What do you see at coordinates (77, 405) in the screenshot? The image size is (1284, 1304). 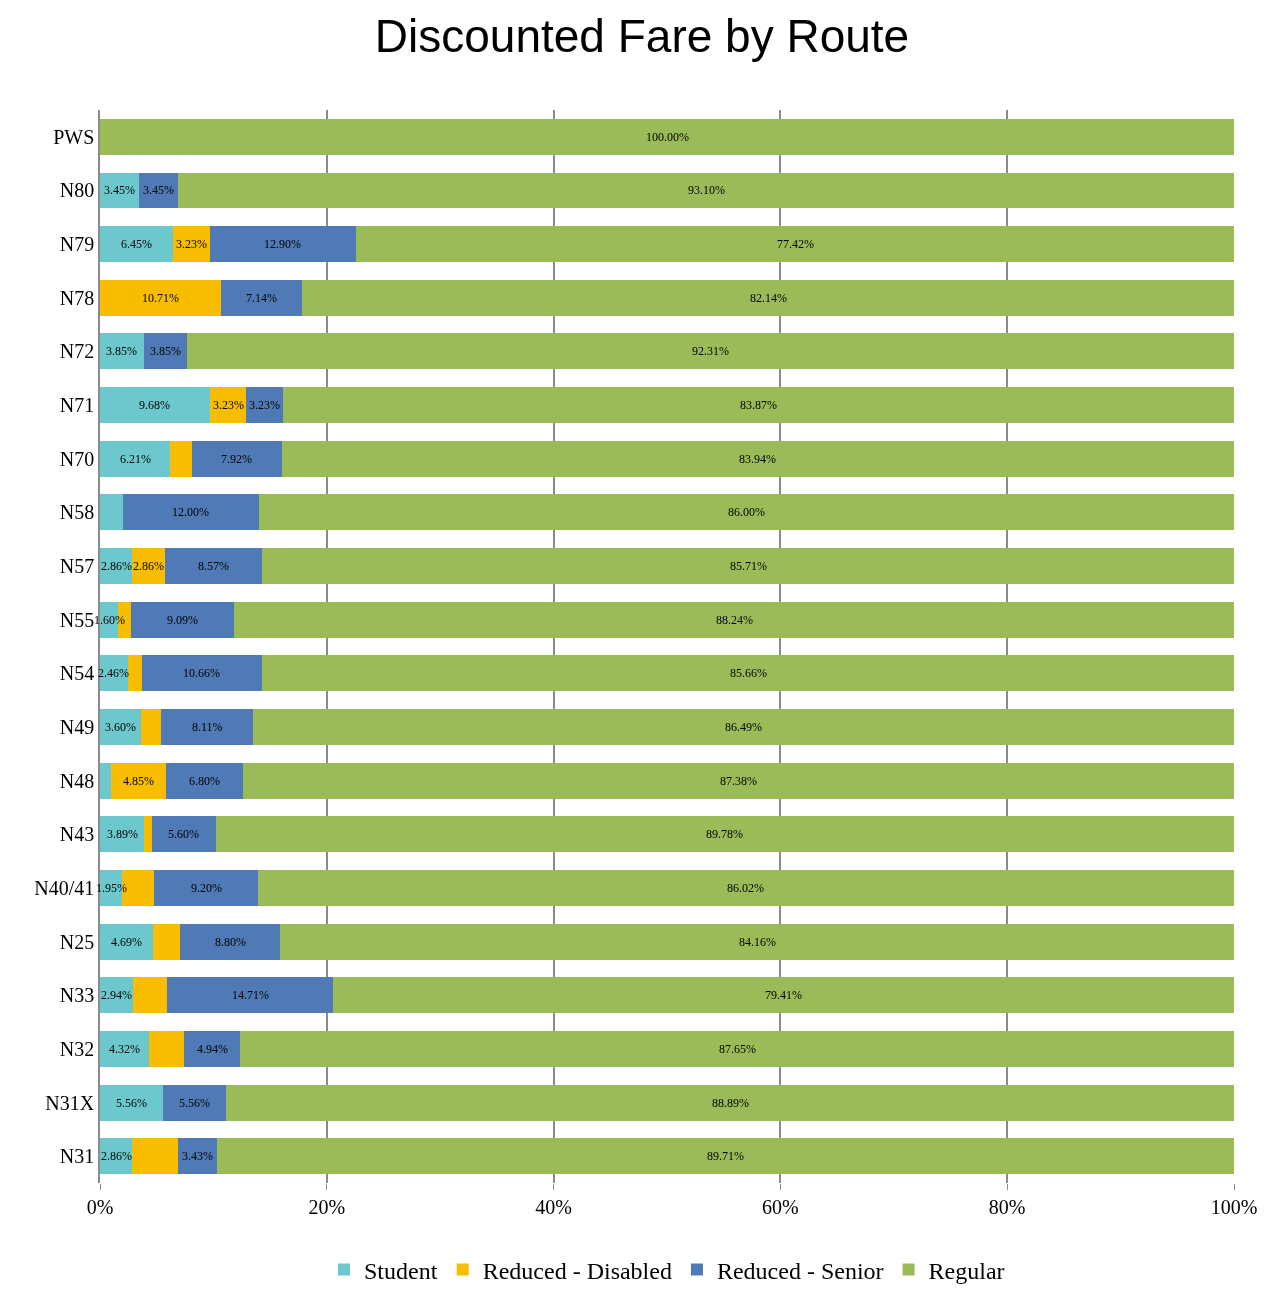 I see `y-tick-label: N71` at bounding box center [77, 405].